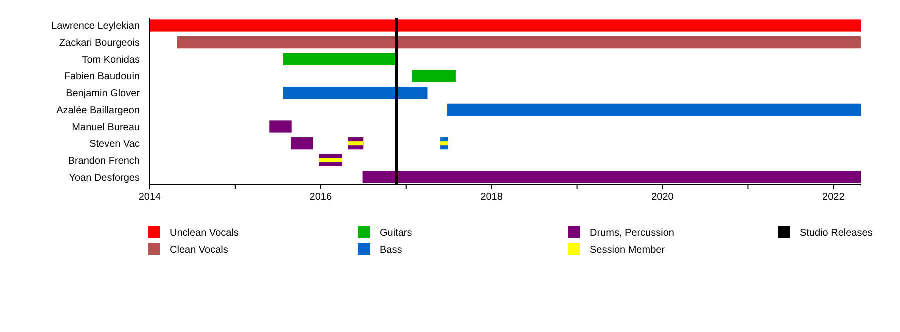 The width and height of the screenshot is (900, 332). I want to click on legend-label: Clean Vocals, so click(199, 250).